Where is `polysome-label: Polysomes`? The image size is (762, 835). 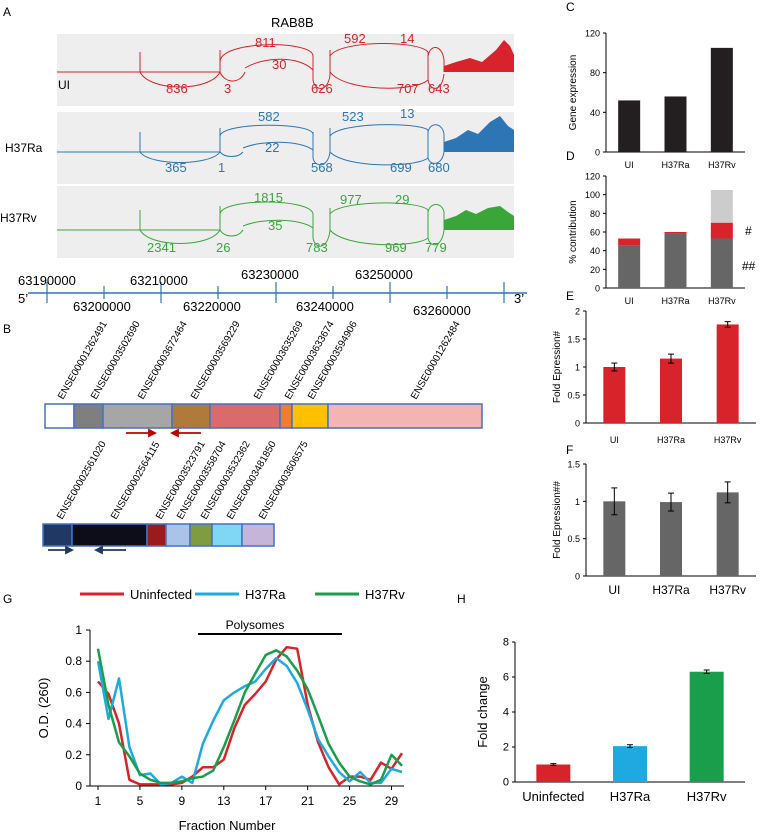
polysome-label: Polysomes is located at coordinates (255, 625).